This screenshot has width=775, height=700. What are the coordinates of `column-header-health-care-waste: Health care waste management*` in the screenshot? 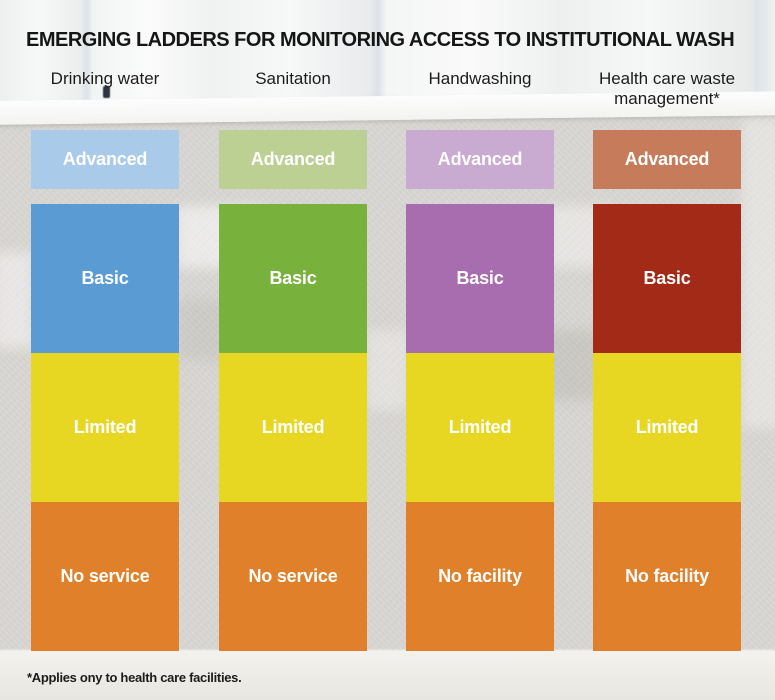 It's located at (667, 89).